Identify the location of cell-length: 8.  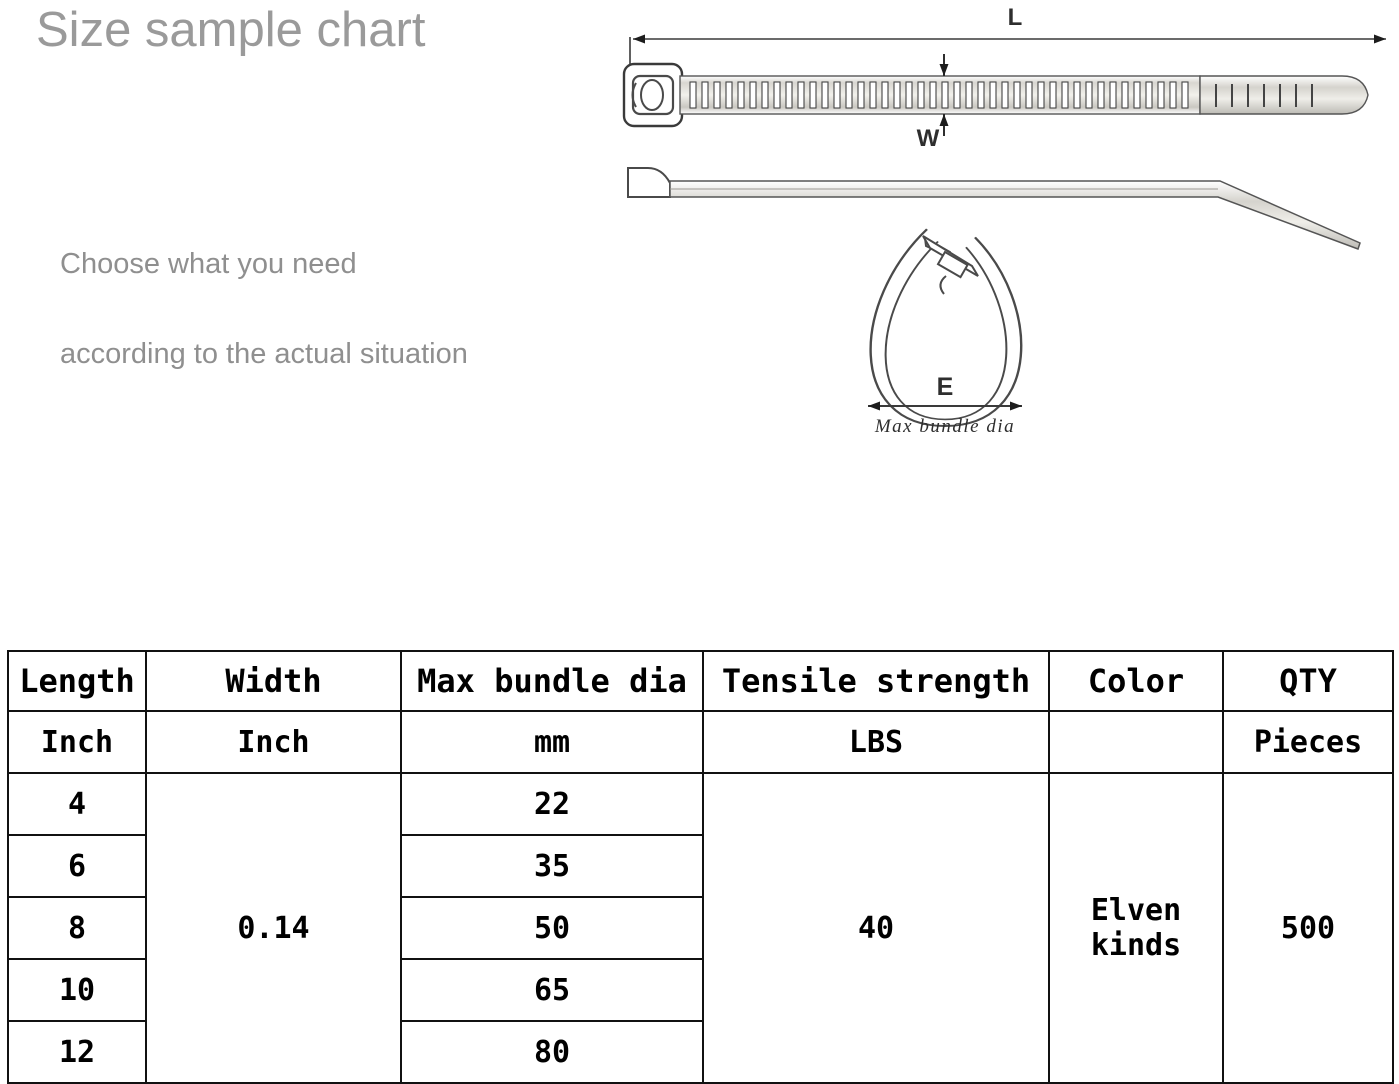
(77, 928).